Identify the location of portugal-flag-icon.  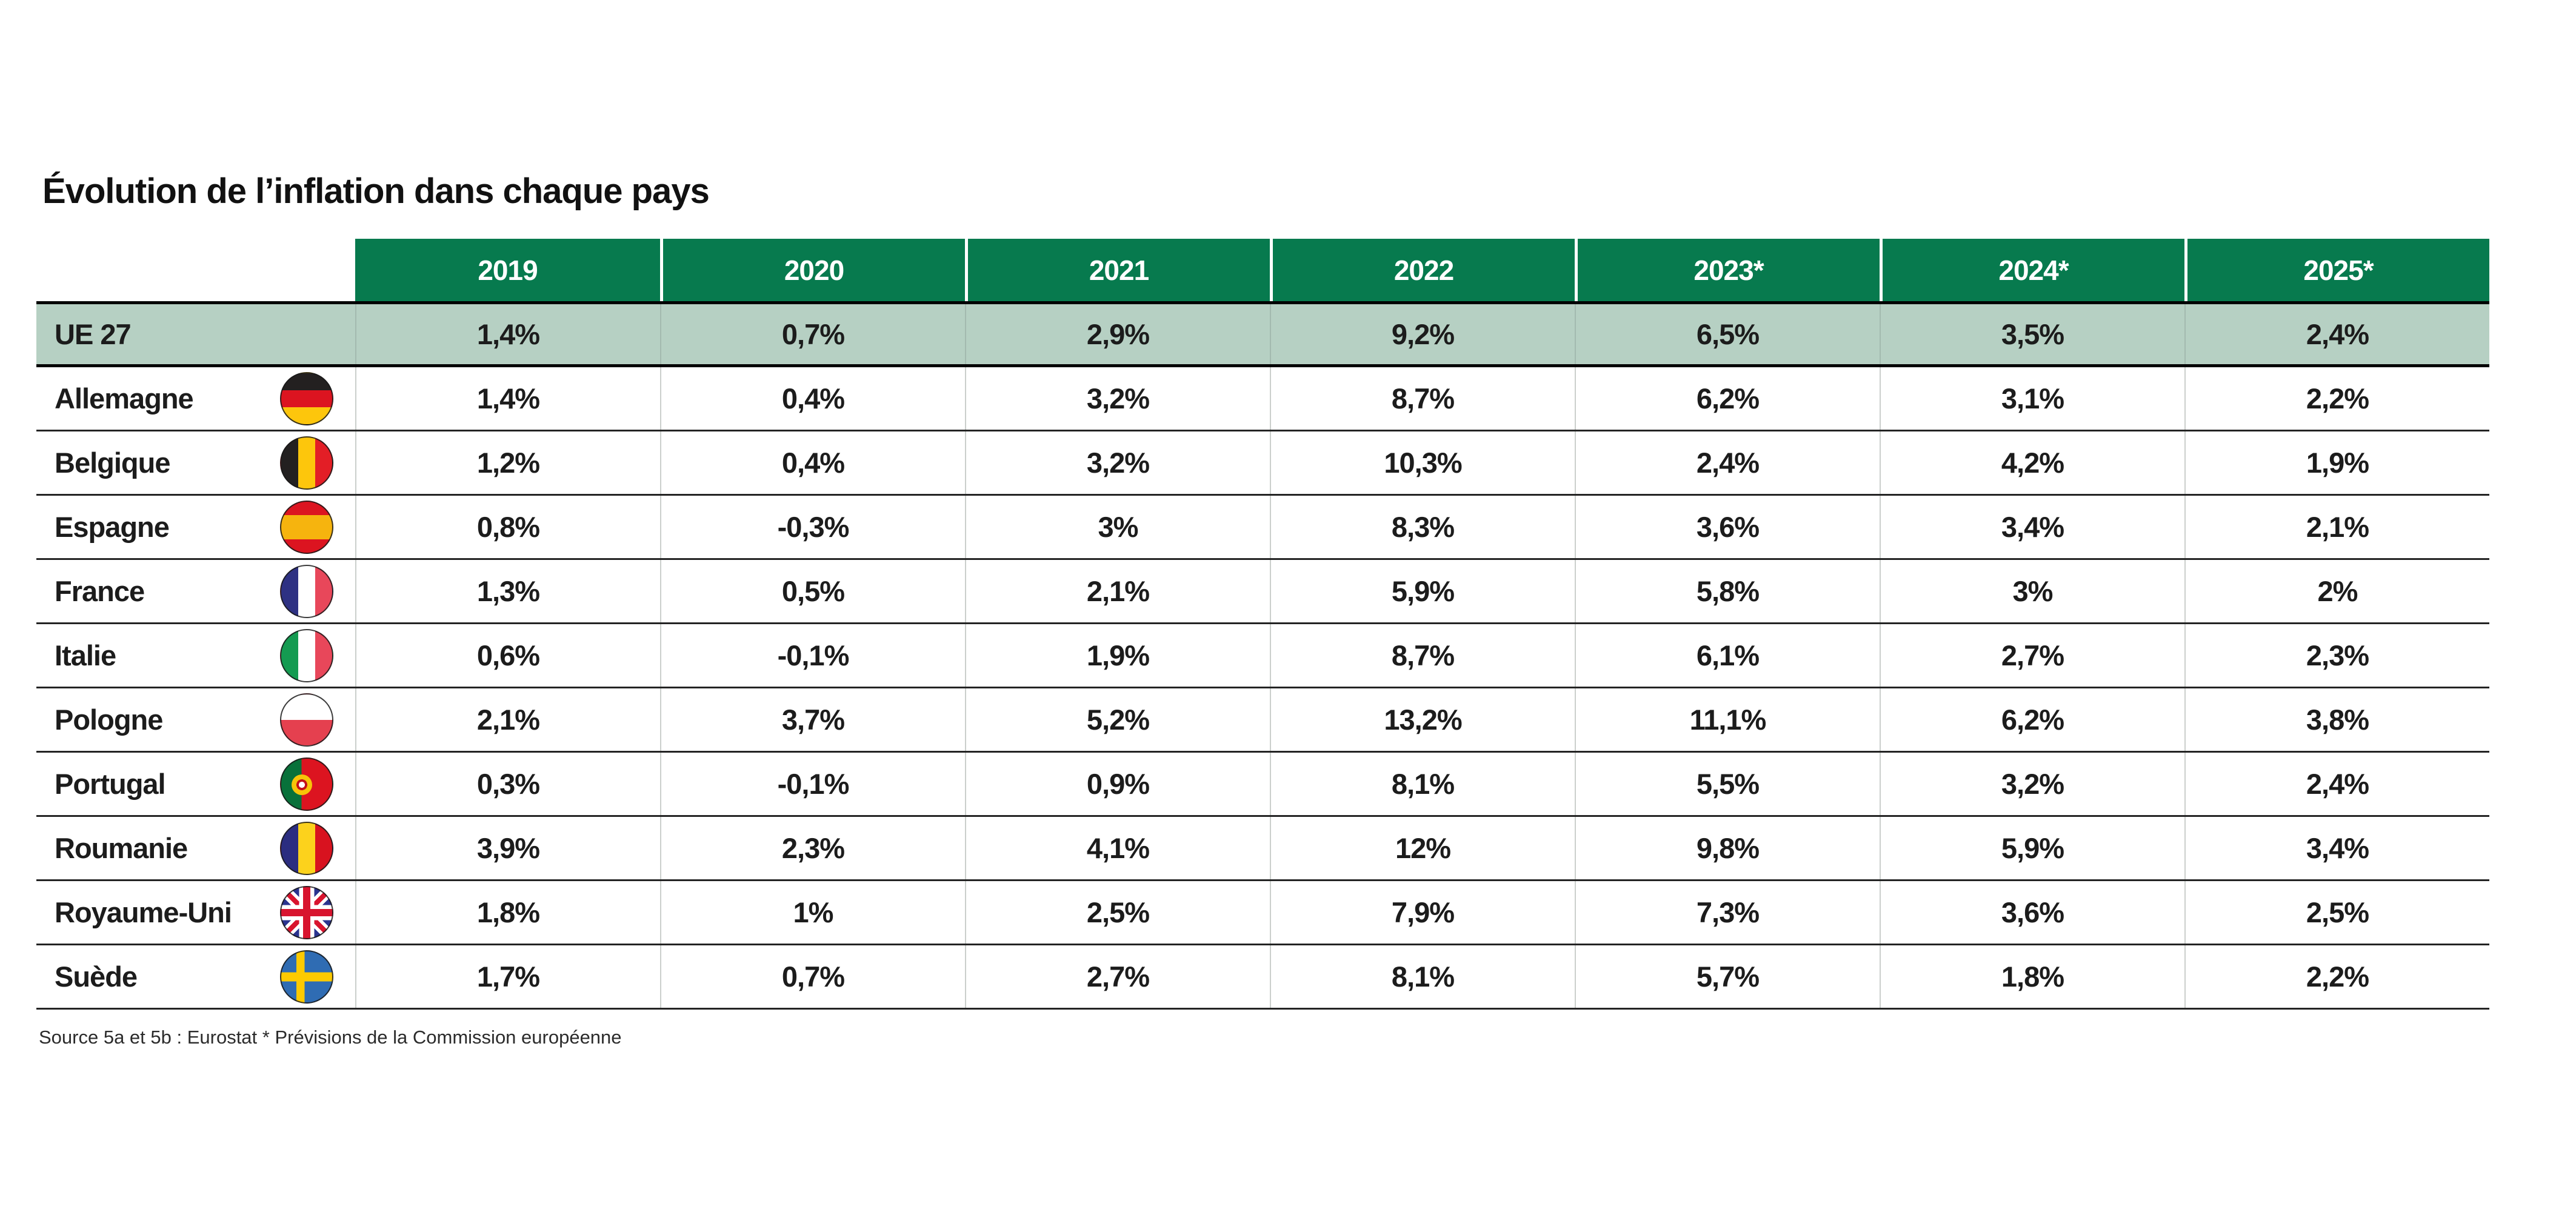
(306, 784).